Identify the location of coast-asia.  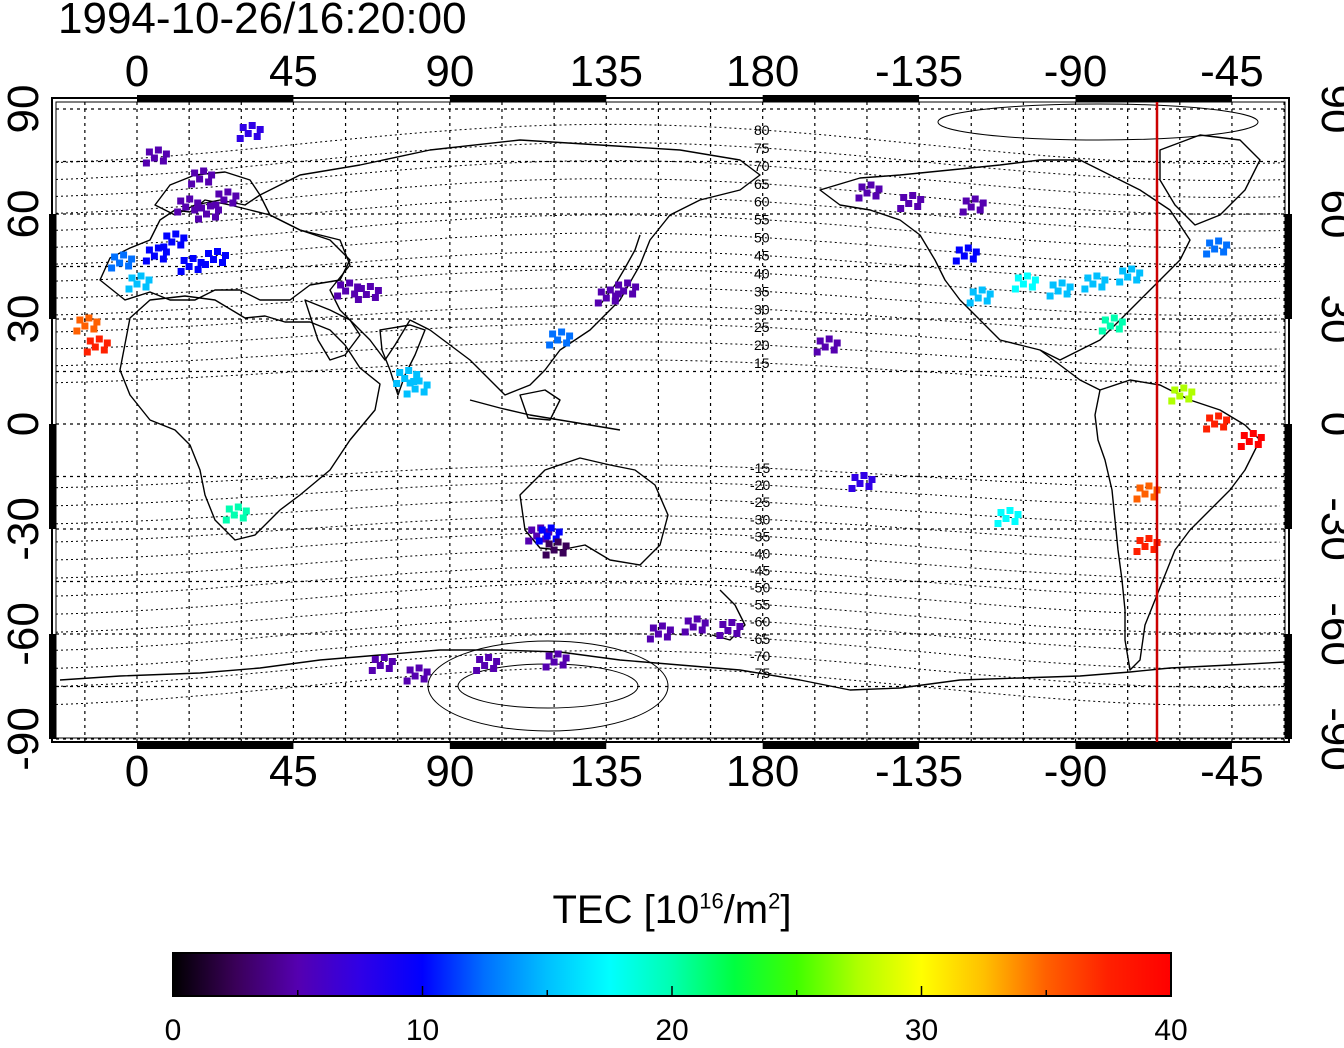
(510, 267).